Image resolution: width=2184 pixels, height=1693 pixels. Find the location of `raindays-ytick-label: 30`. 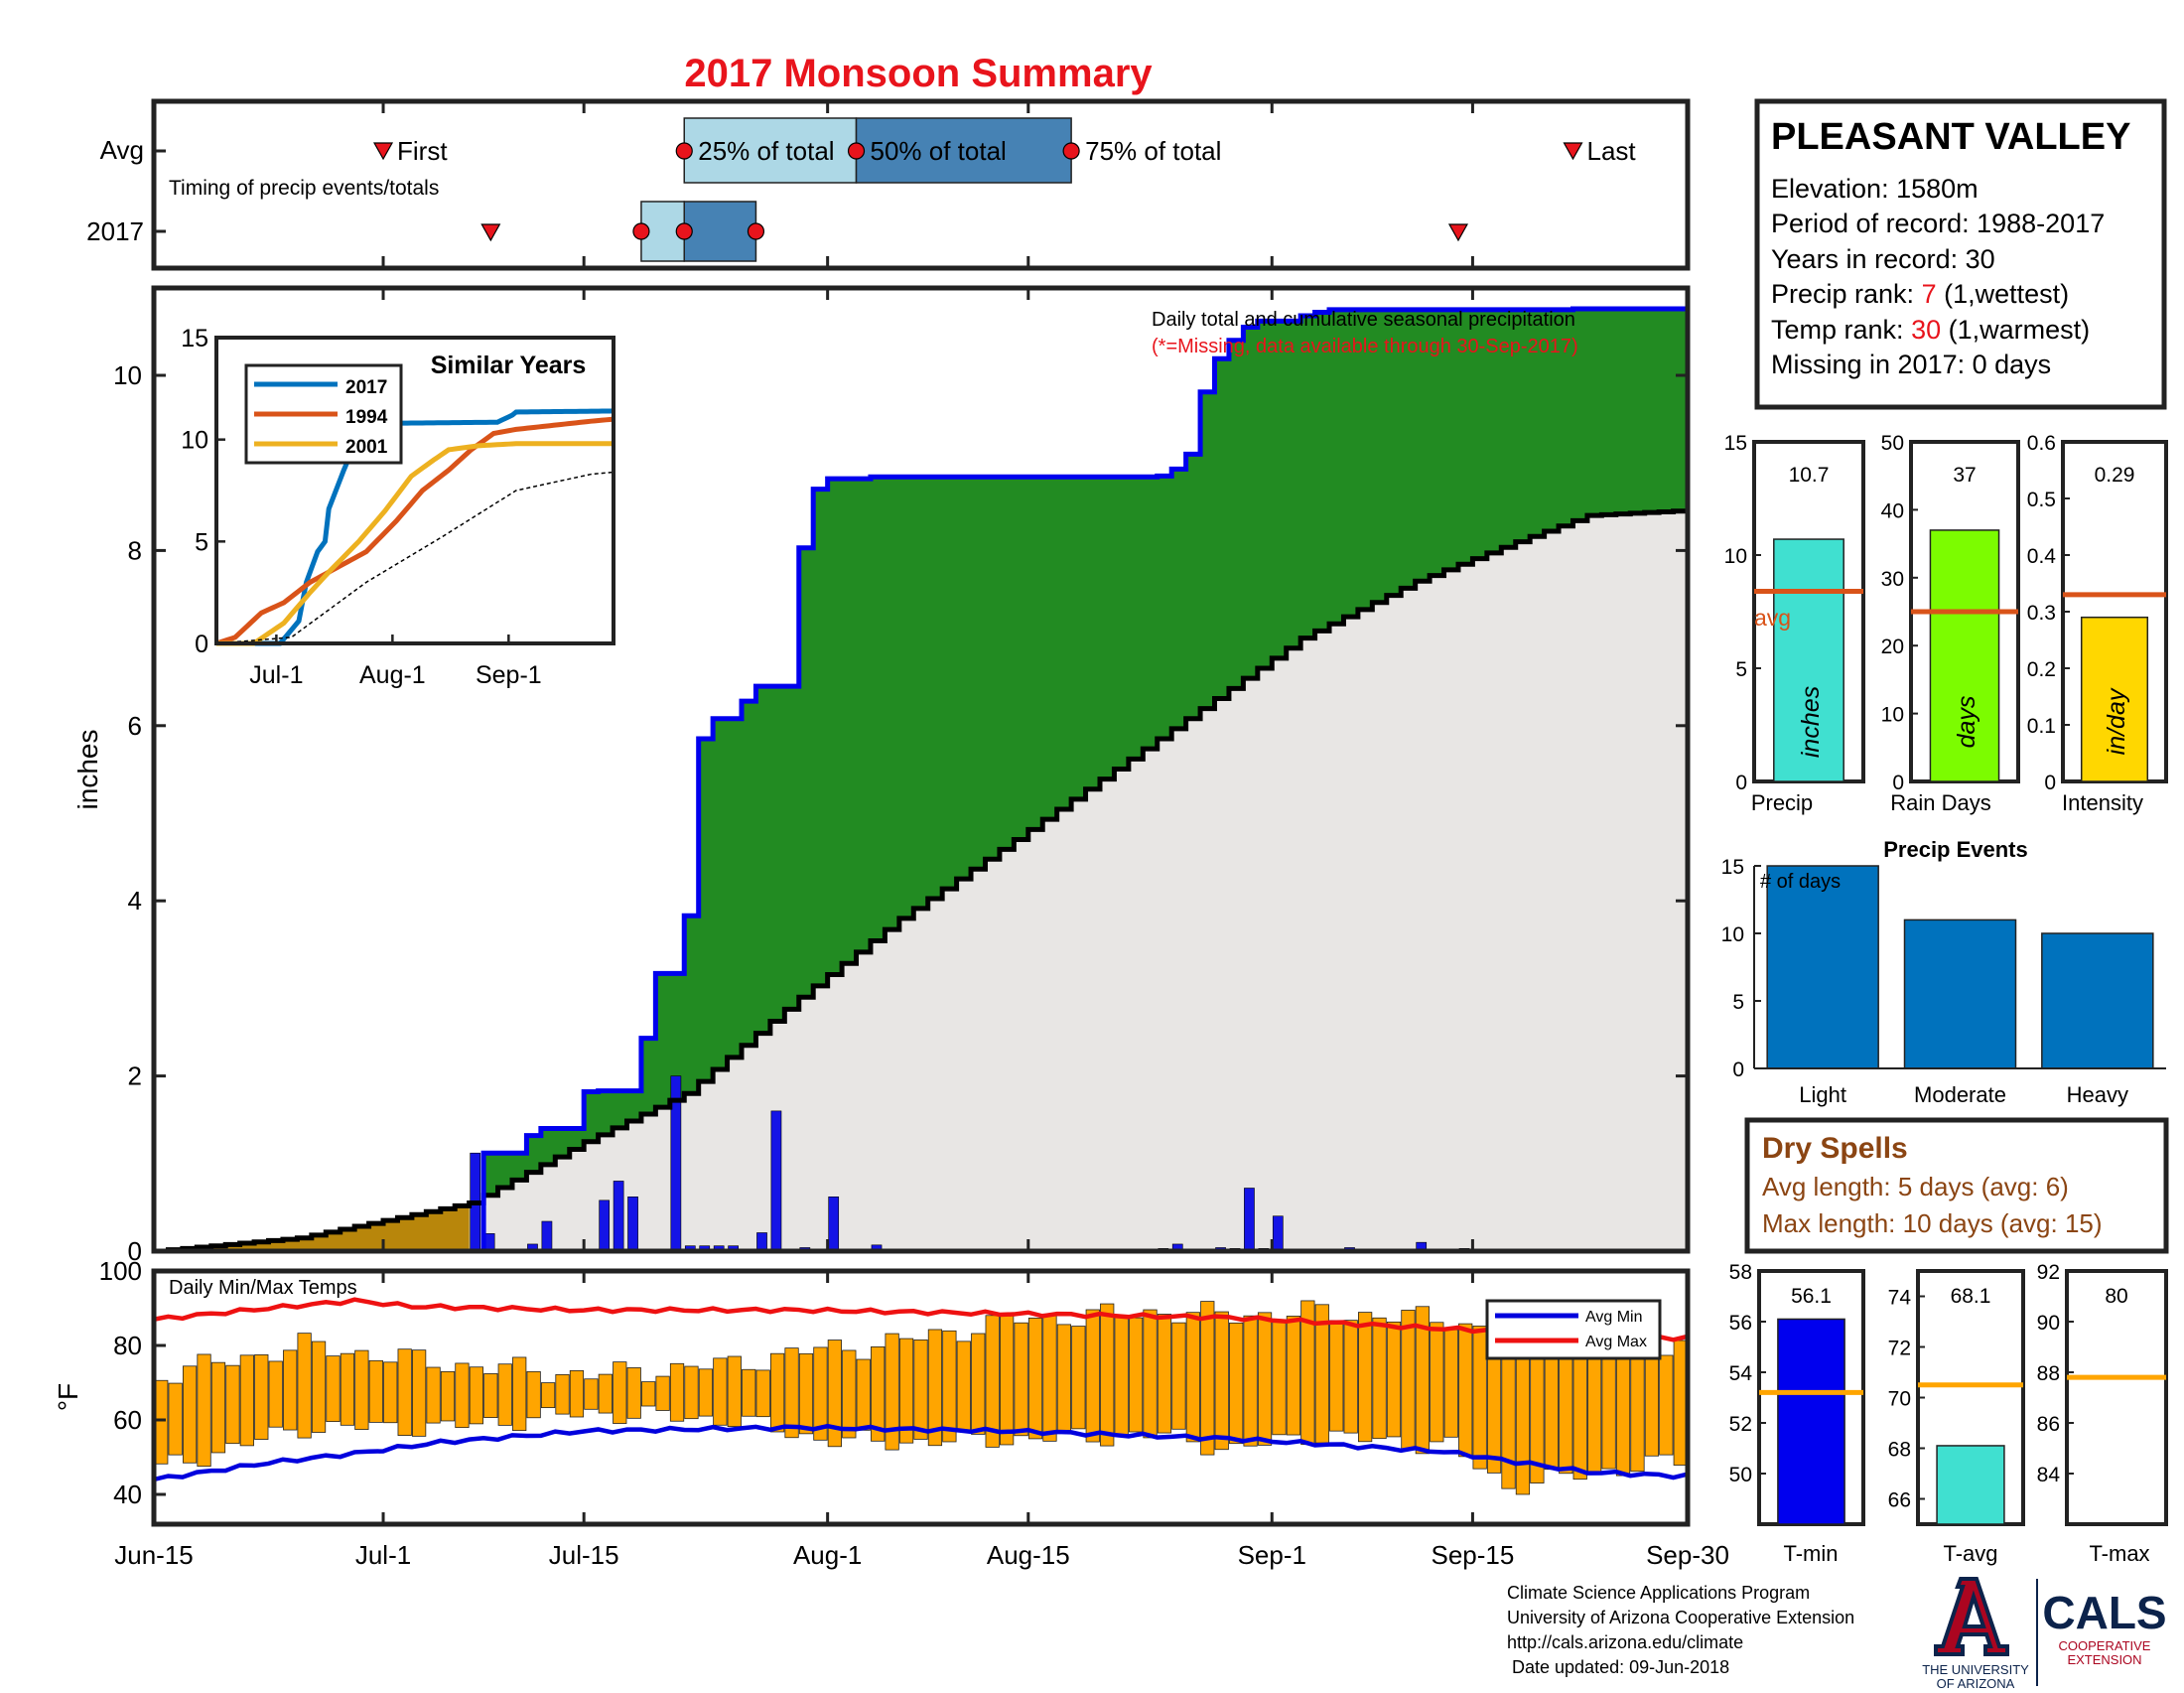

raindays-ytick-label: 30 is located at coordinates (1892, 579).